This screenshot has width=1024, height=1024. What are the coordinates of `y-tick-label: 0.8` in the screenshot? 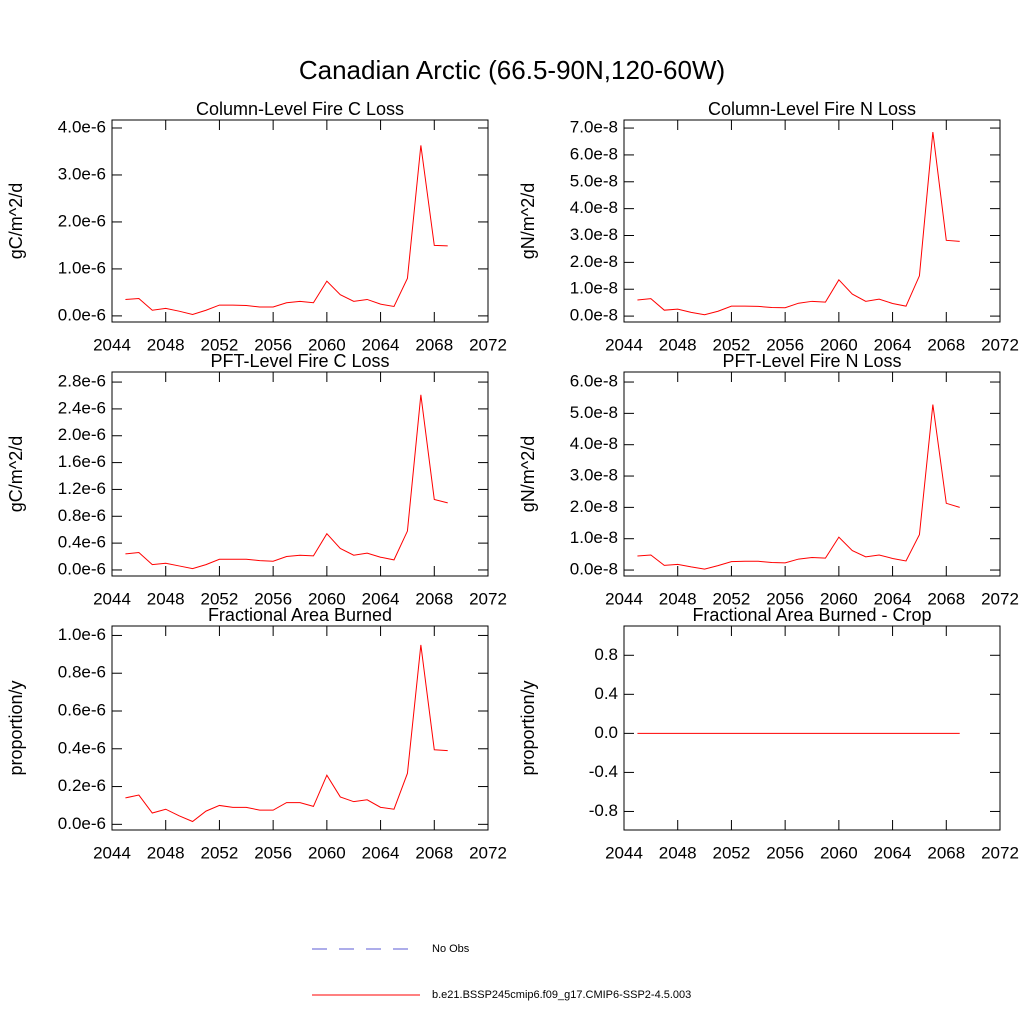 It's located at (606, 654).